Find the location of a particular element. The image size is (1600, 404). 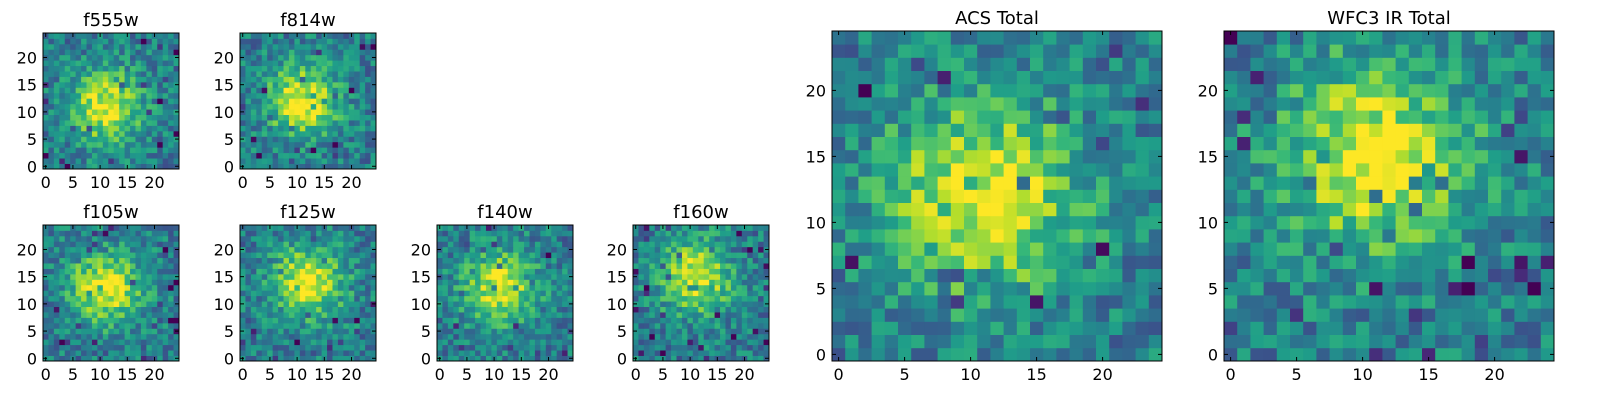

y-tick-label: 15 is located at coordinates (617, 277).